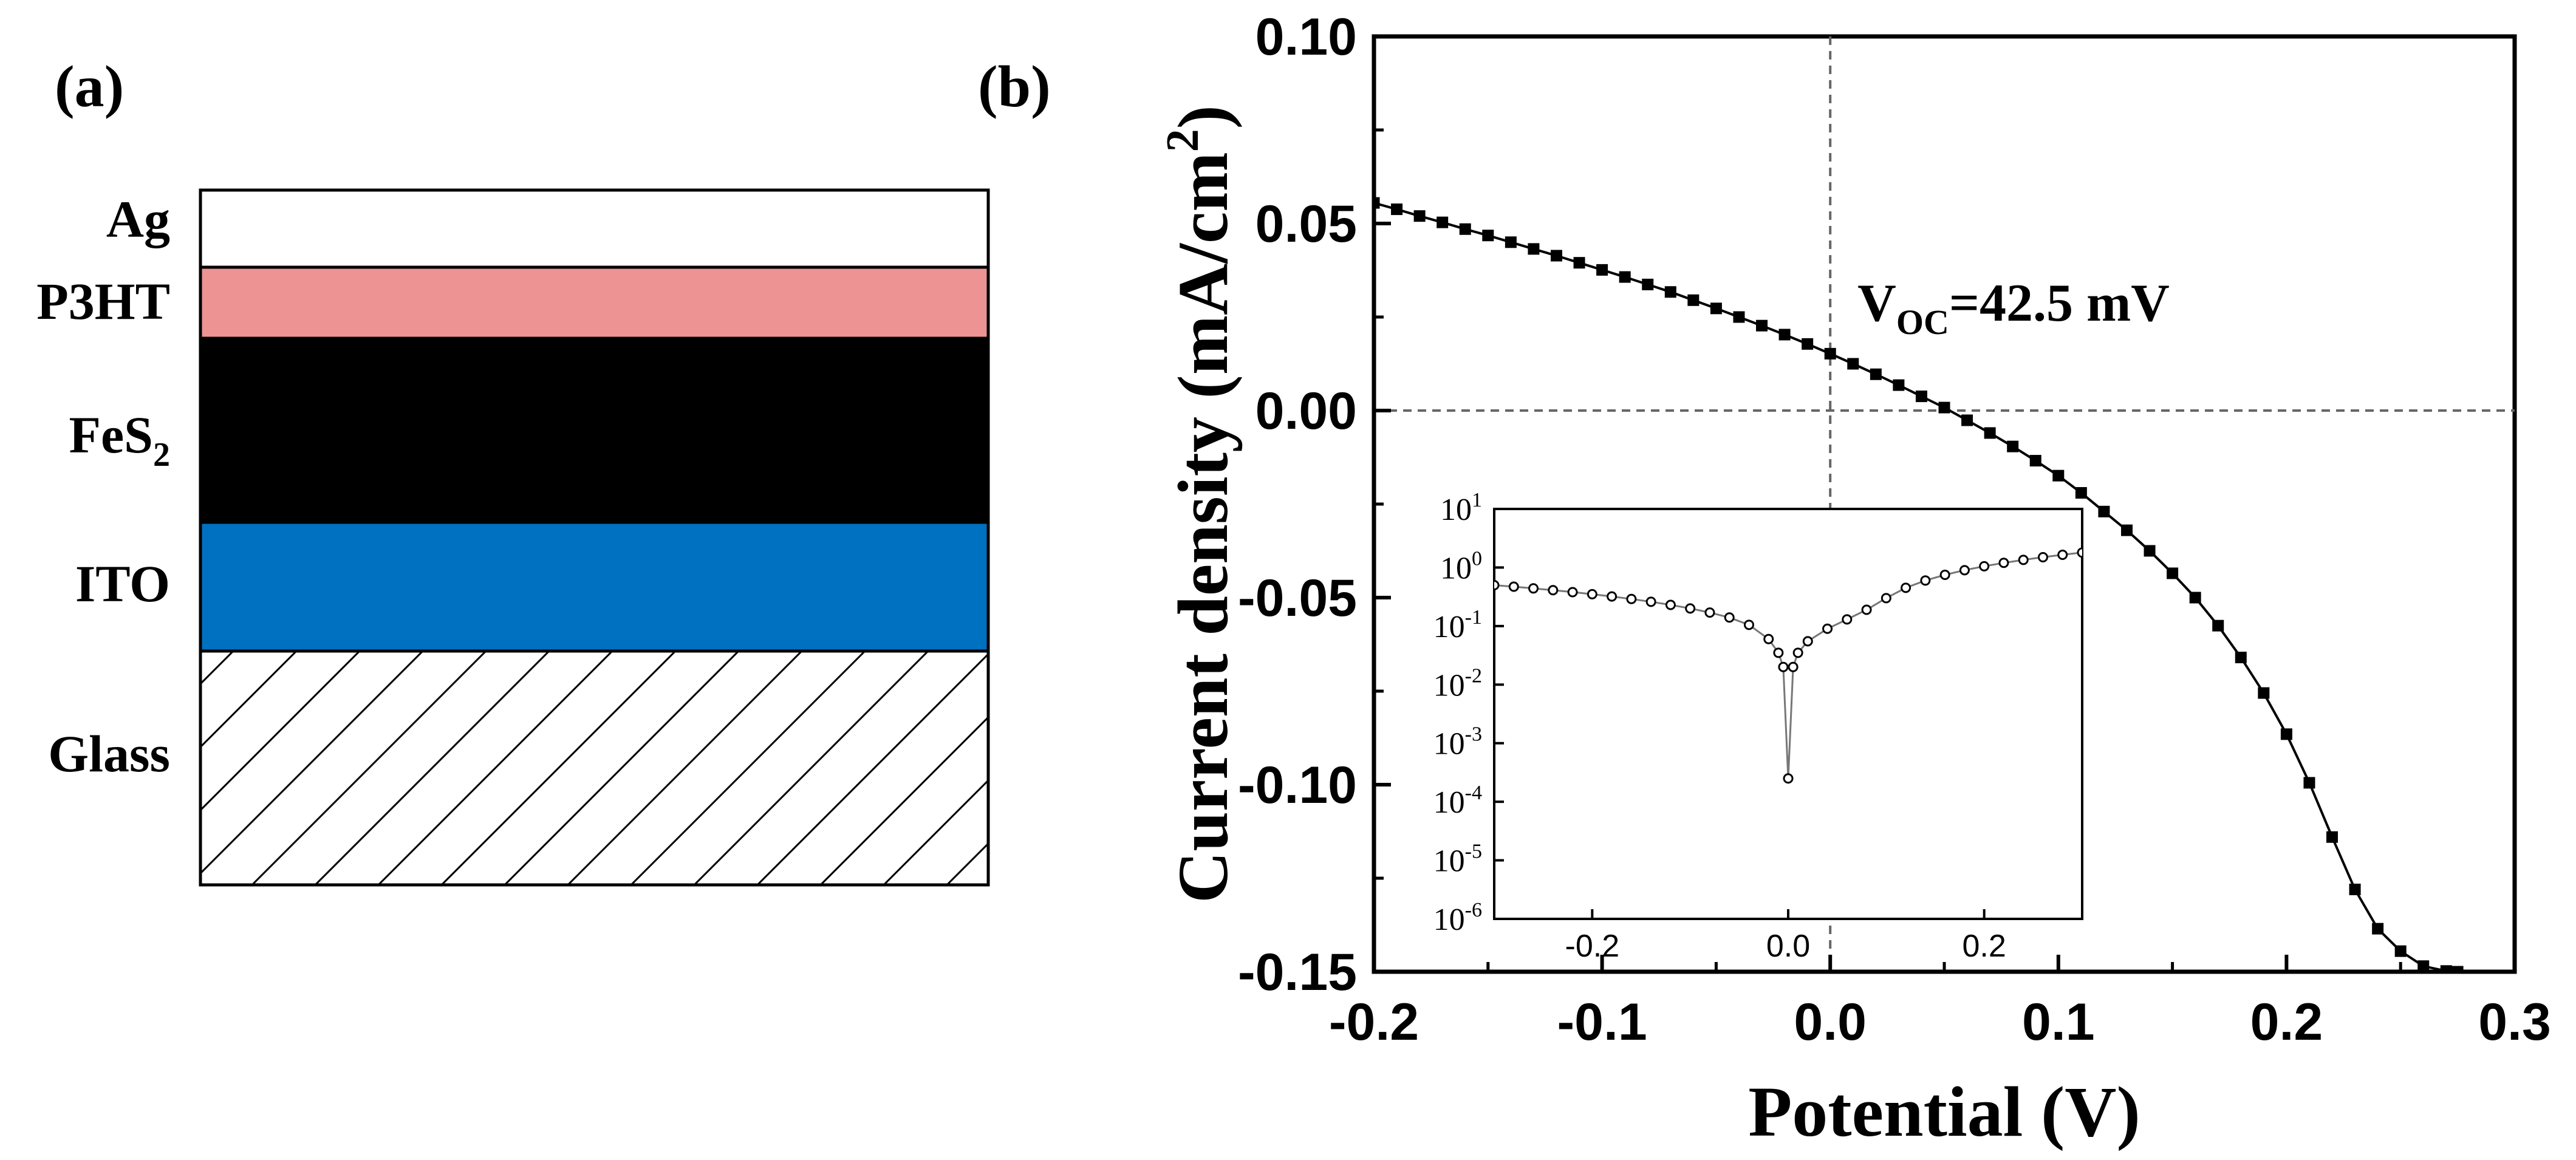  I want to click on inset-y-tick-label: 10⁻³, so click(1457, 742).